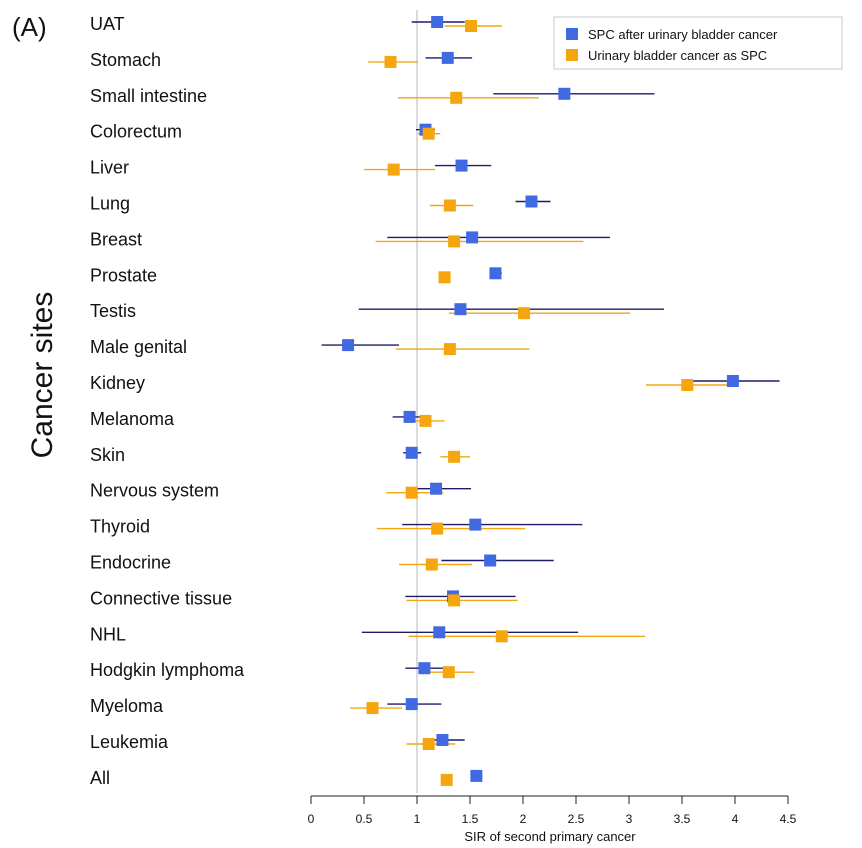  Describe the element at coordinates (364, 819) in the screenshot. I see `x-tick-label: 0.5` at that location.